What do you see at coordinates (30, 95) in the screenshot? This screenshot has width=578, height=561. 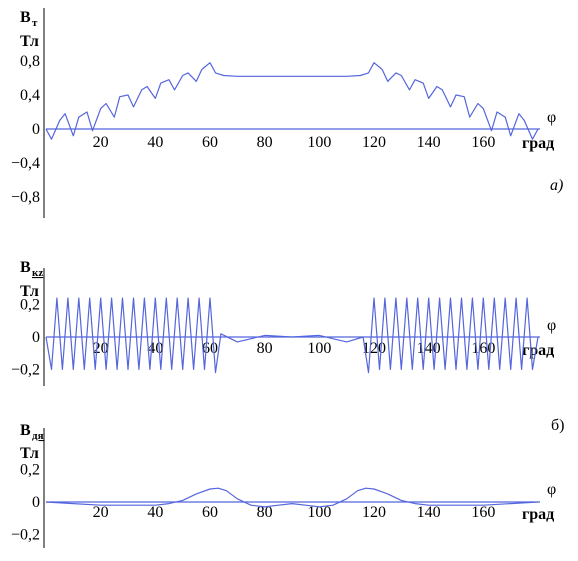 I see `y-tick-label: 0,4` at bounding box center [30, 95].